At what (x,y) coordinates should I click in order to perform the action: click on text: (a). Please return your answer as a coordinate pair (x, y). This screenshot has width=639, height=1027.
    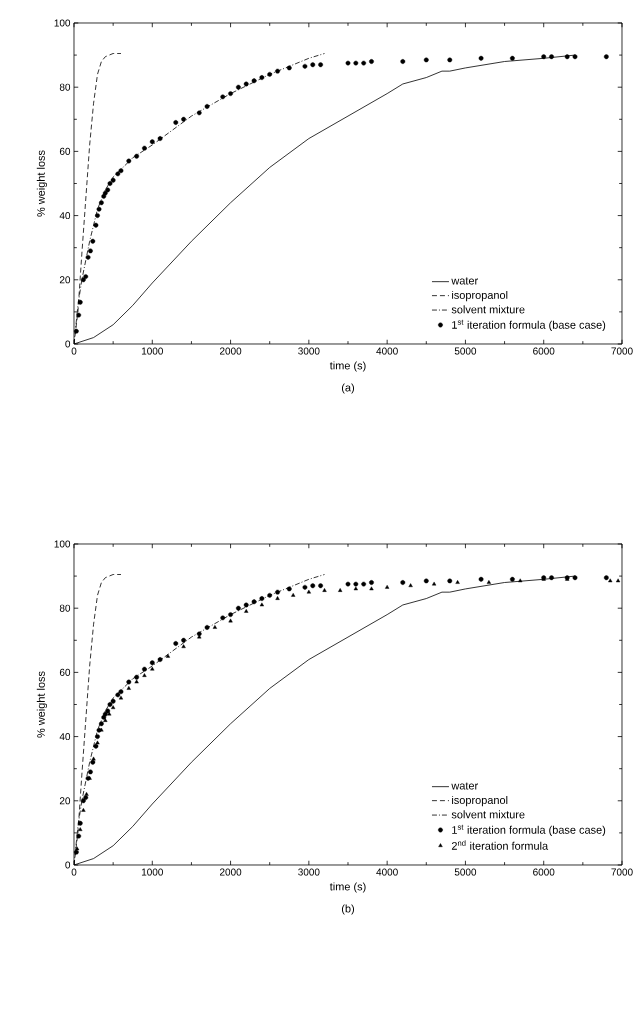
    Looking at the image, I should click on (348, 388).